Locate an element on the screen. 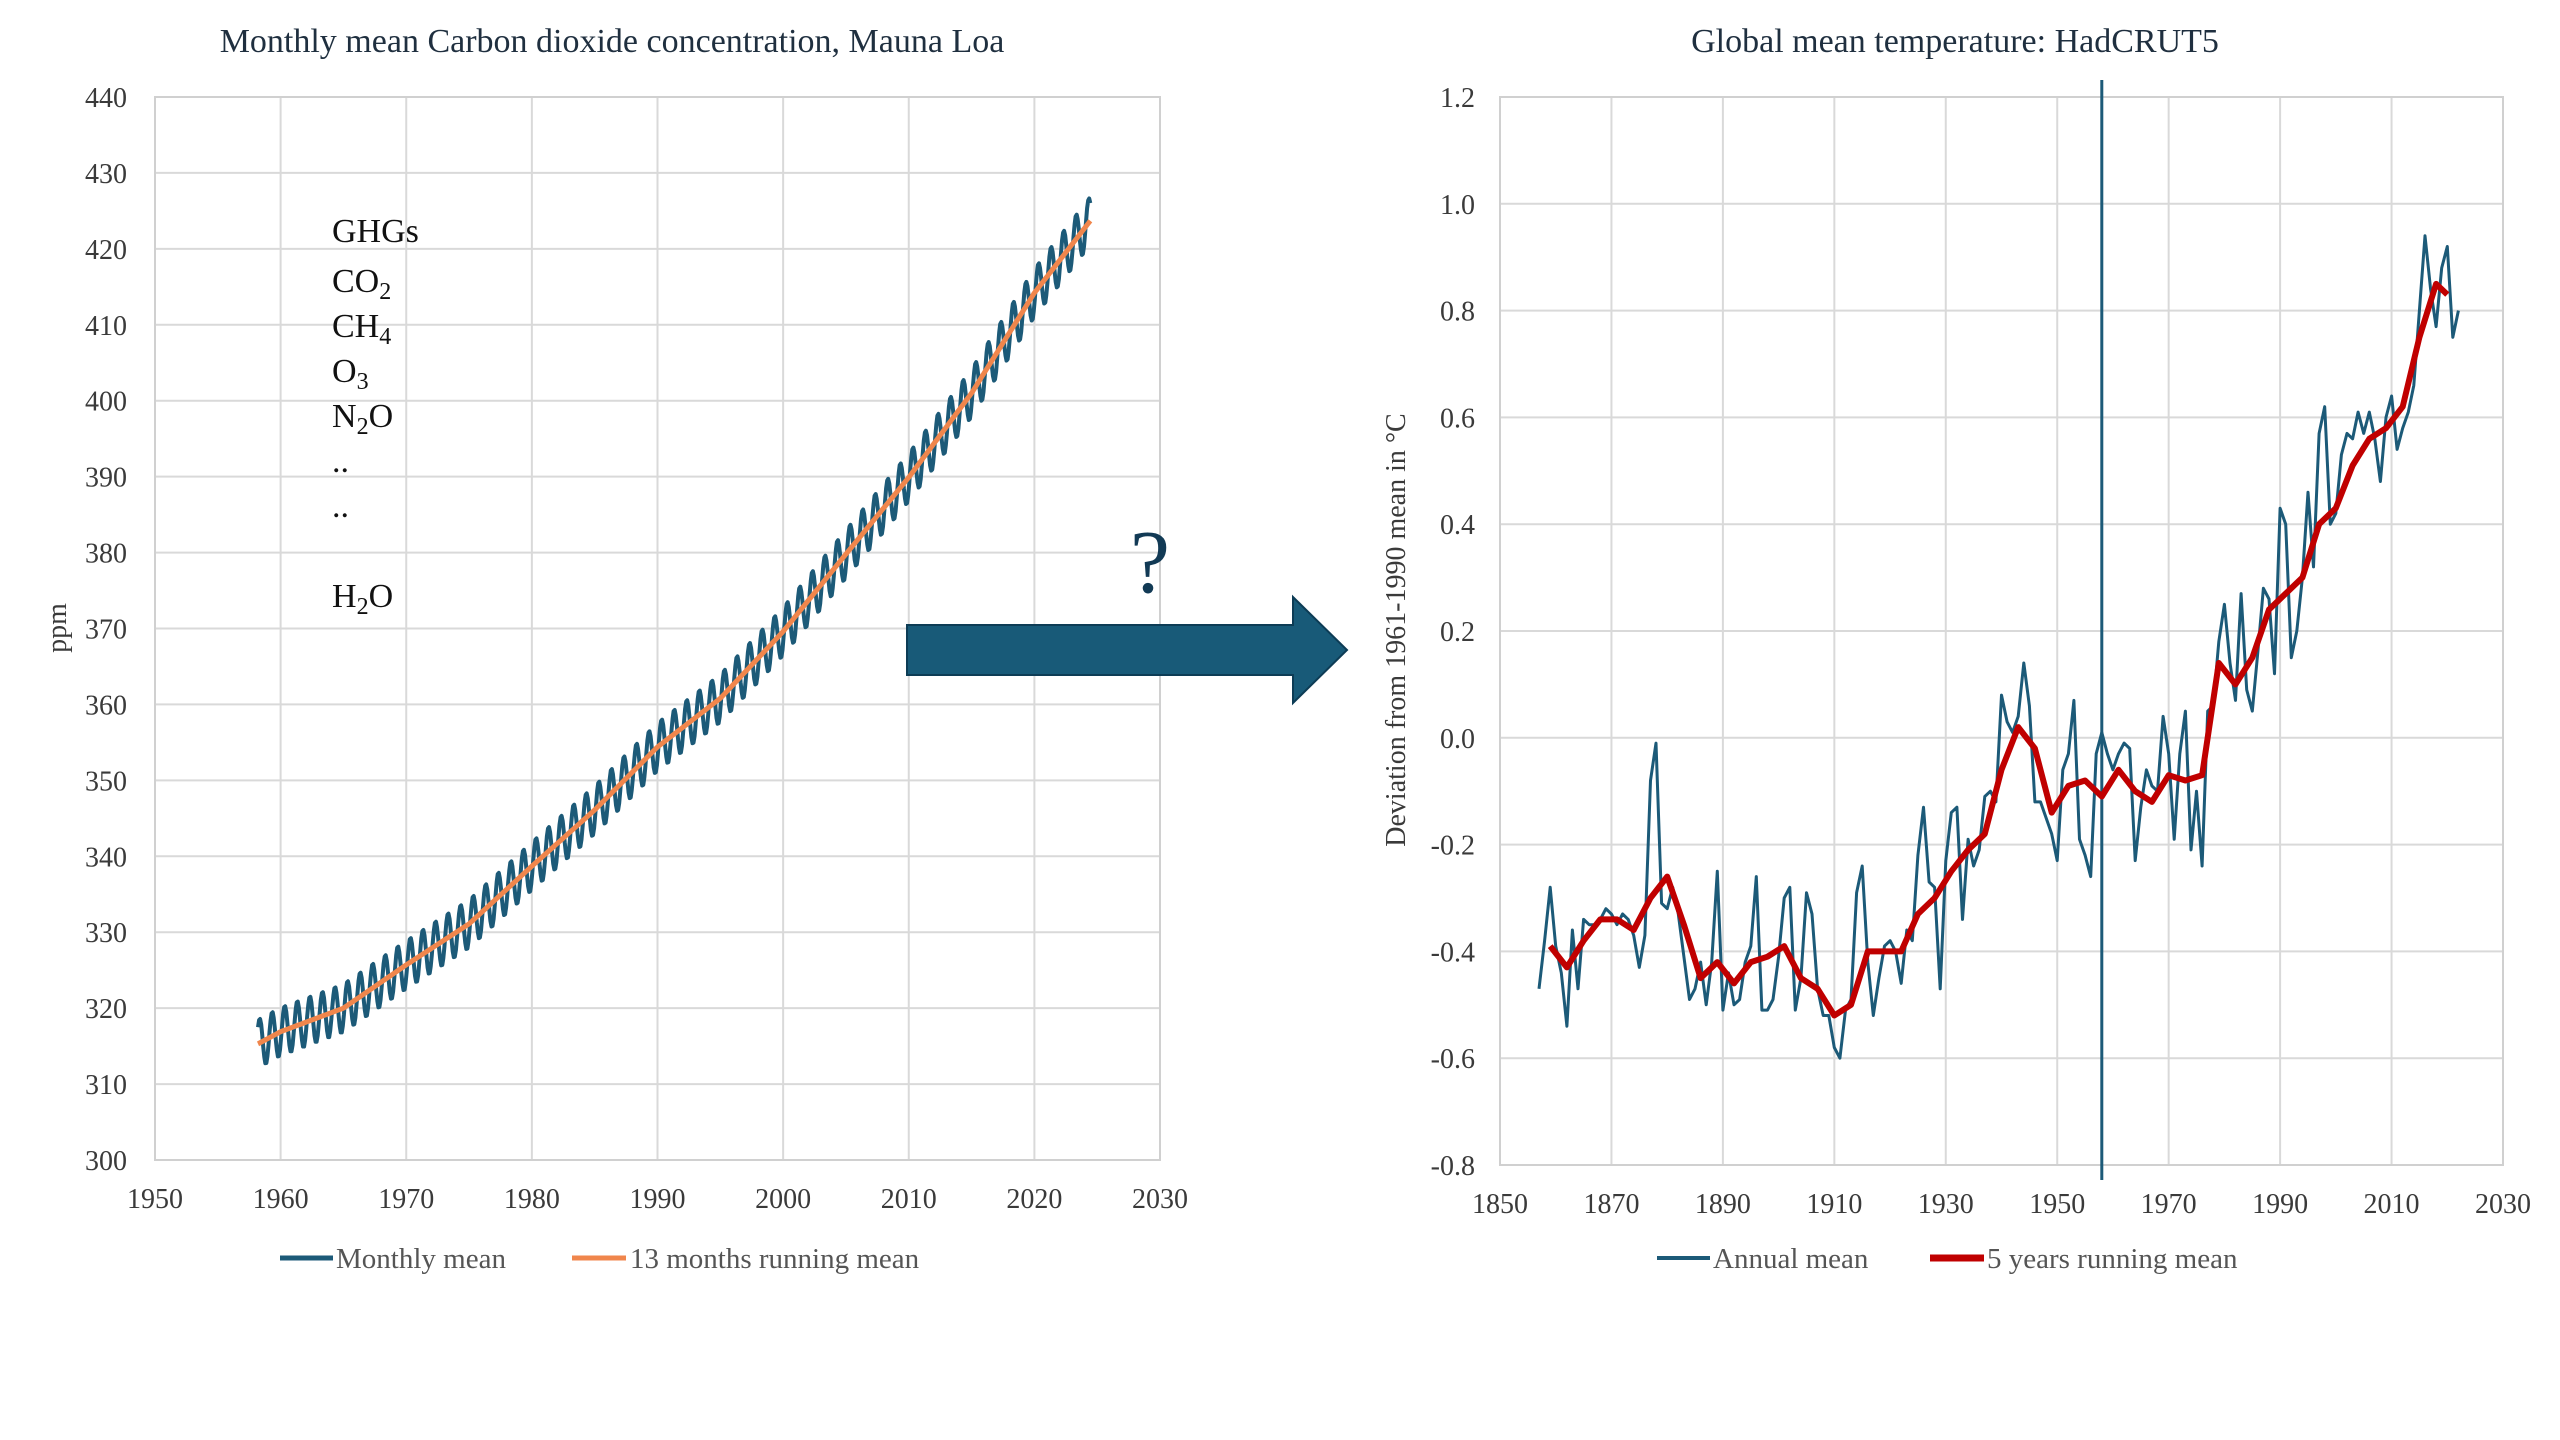  temperature-x-tick-label: 1870 is located at coordinates (1611, 1204).